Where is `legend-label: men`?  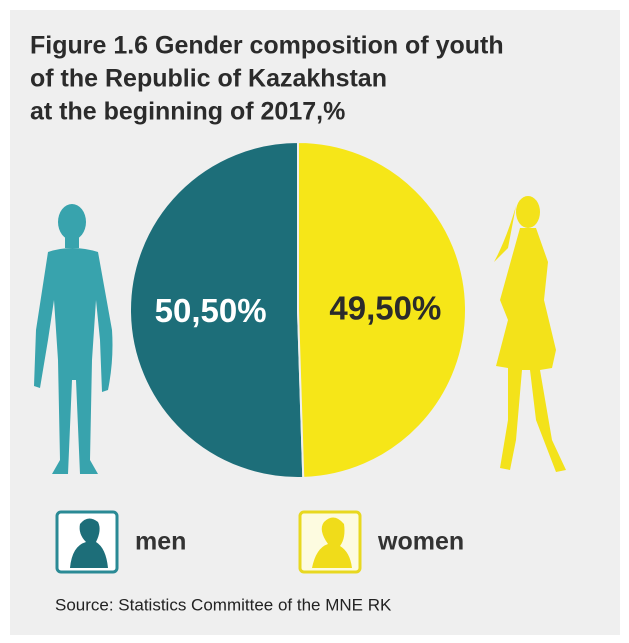 legend-label: men is located at coordinates (160, 542).